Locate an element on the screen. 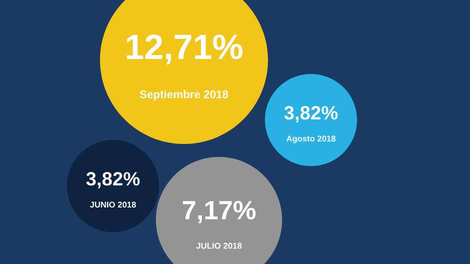 The height and width of the screenshot is (264, 470). category-label: JULIO 2018 is located at coordinates (219, 245).